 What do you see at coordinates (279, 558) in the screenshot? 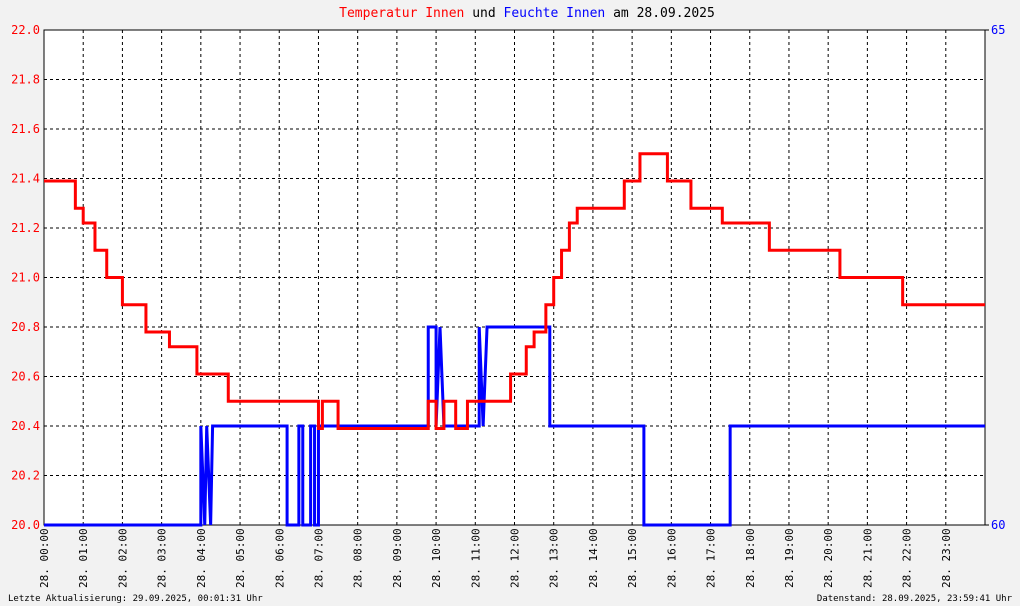
I see `x-tick-label: 28. 06:00` at bounding box center [279, 558].